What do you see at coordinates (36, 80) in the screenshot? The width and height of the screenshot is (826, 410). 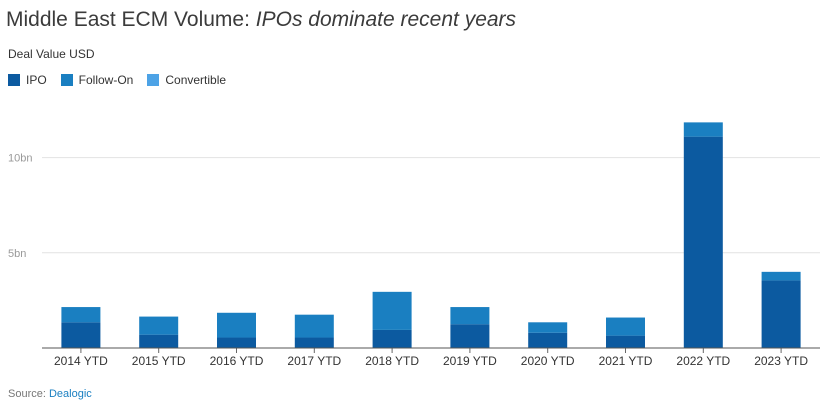 I see `legend-label-ipo: IPO` at bounding box center [36, 80].